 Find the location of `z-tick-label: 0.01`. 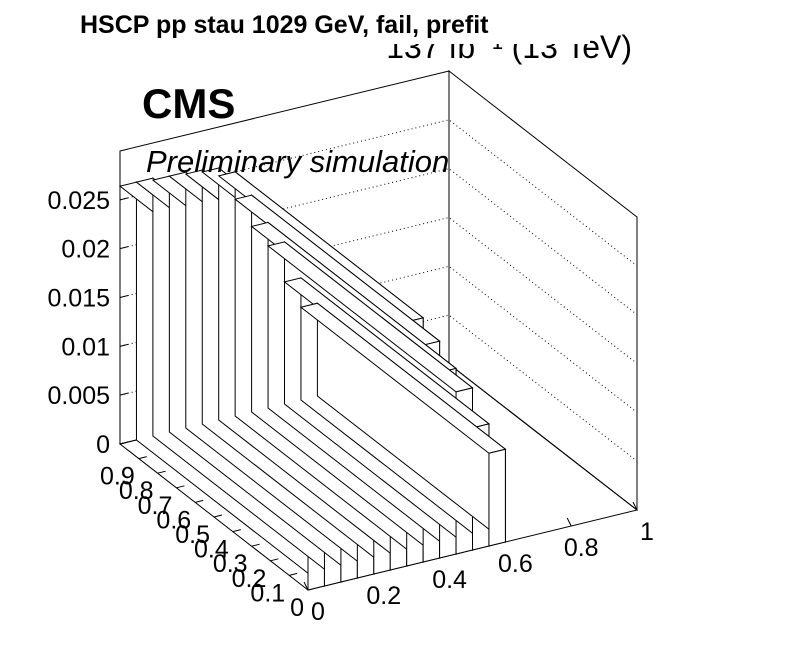

z-tick-label: 0.01 is located at coordinates (85, 347).